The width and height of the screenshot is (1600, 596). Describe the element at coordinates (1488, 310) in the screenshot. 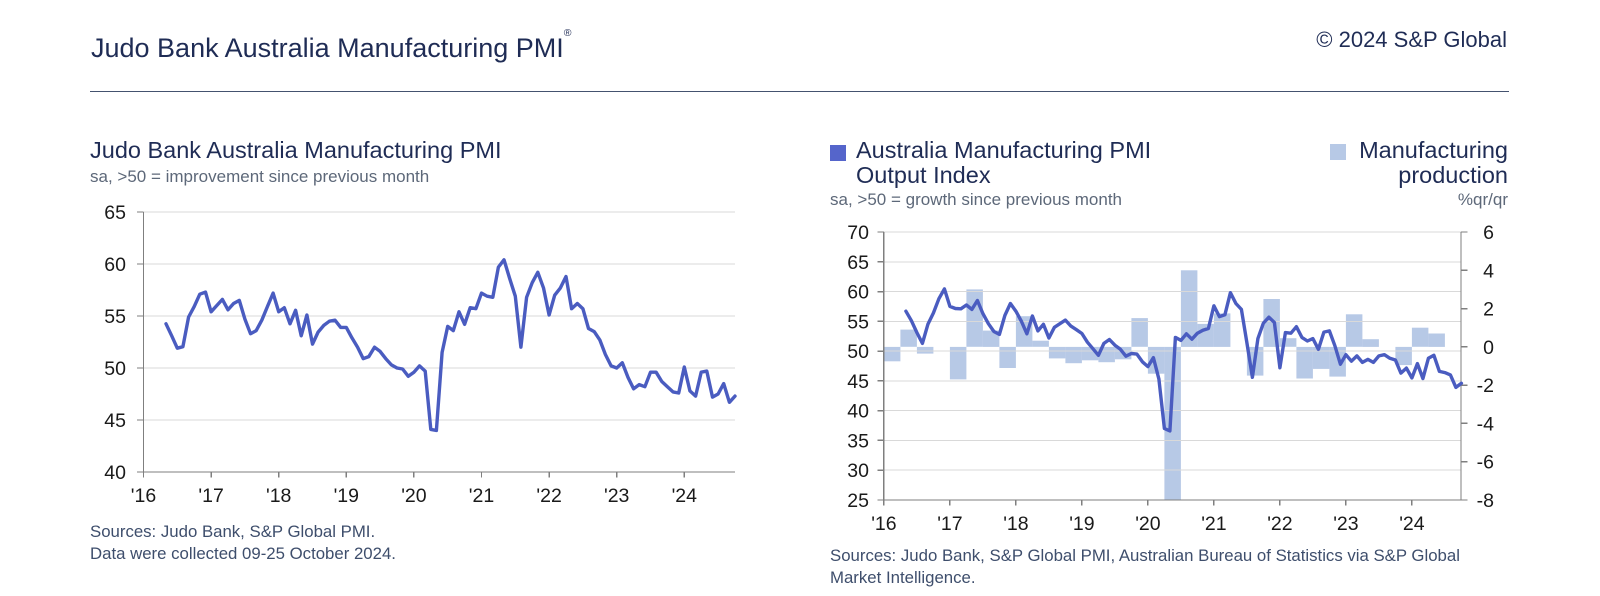

I see `svg-text: 2` at that location.